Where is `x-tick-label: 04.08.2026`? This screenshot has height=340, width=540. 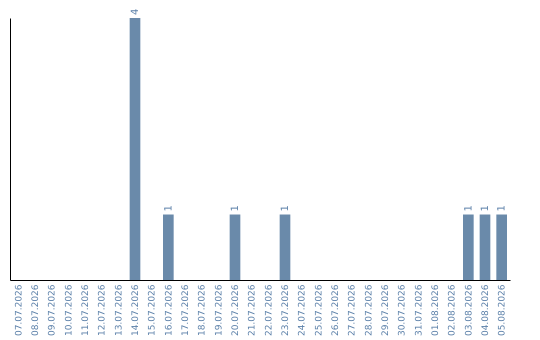
x-tick-label: 04.08.2026 is located at coordinates (486, 310).